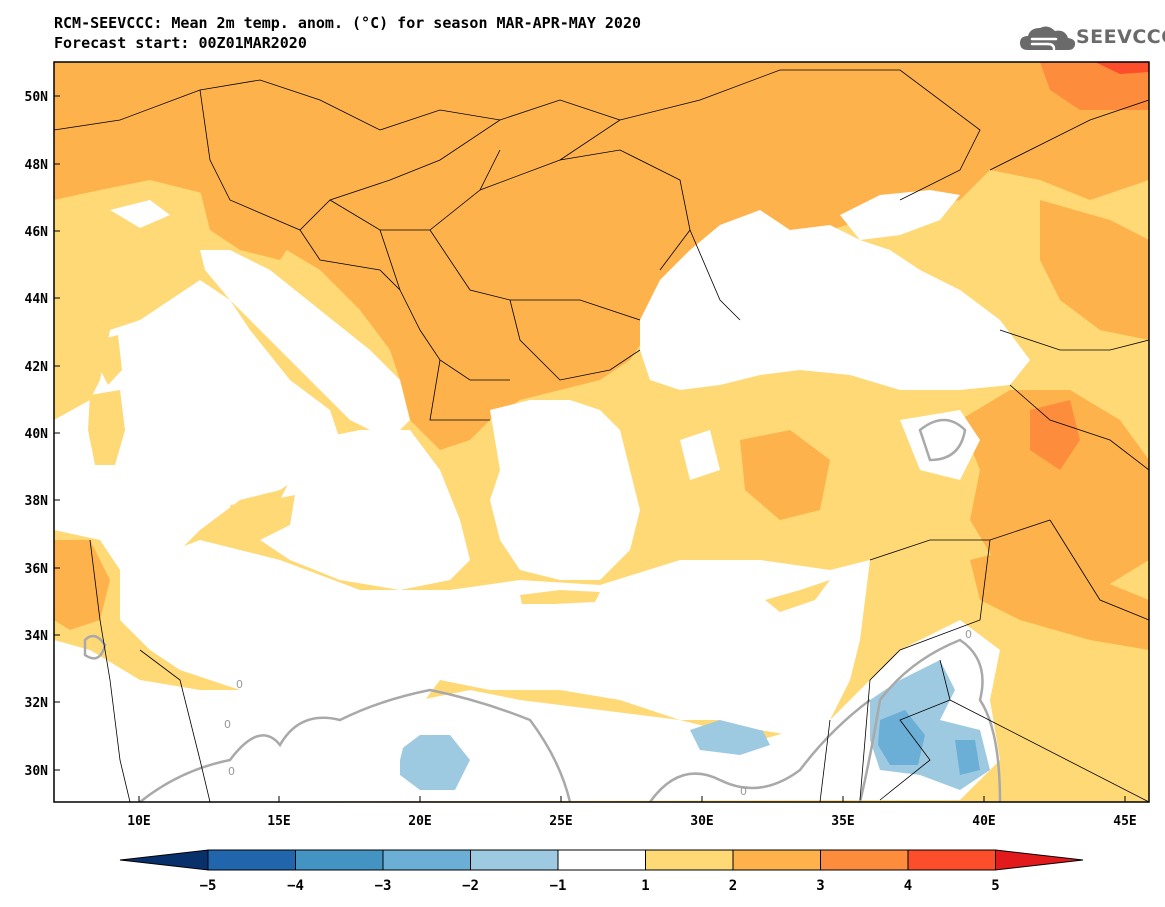  I want to click on lat-label-32n: 32N, so click(37, 703).